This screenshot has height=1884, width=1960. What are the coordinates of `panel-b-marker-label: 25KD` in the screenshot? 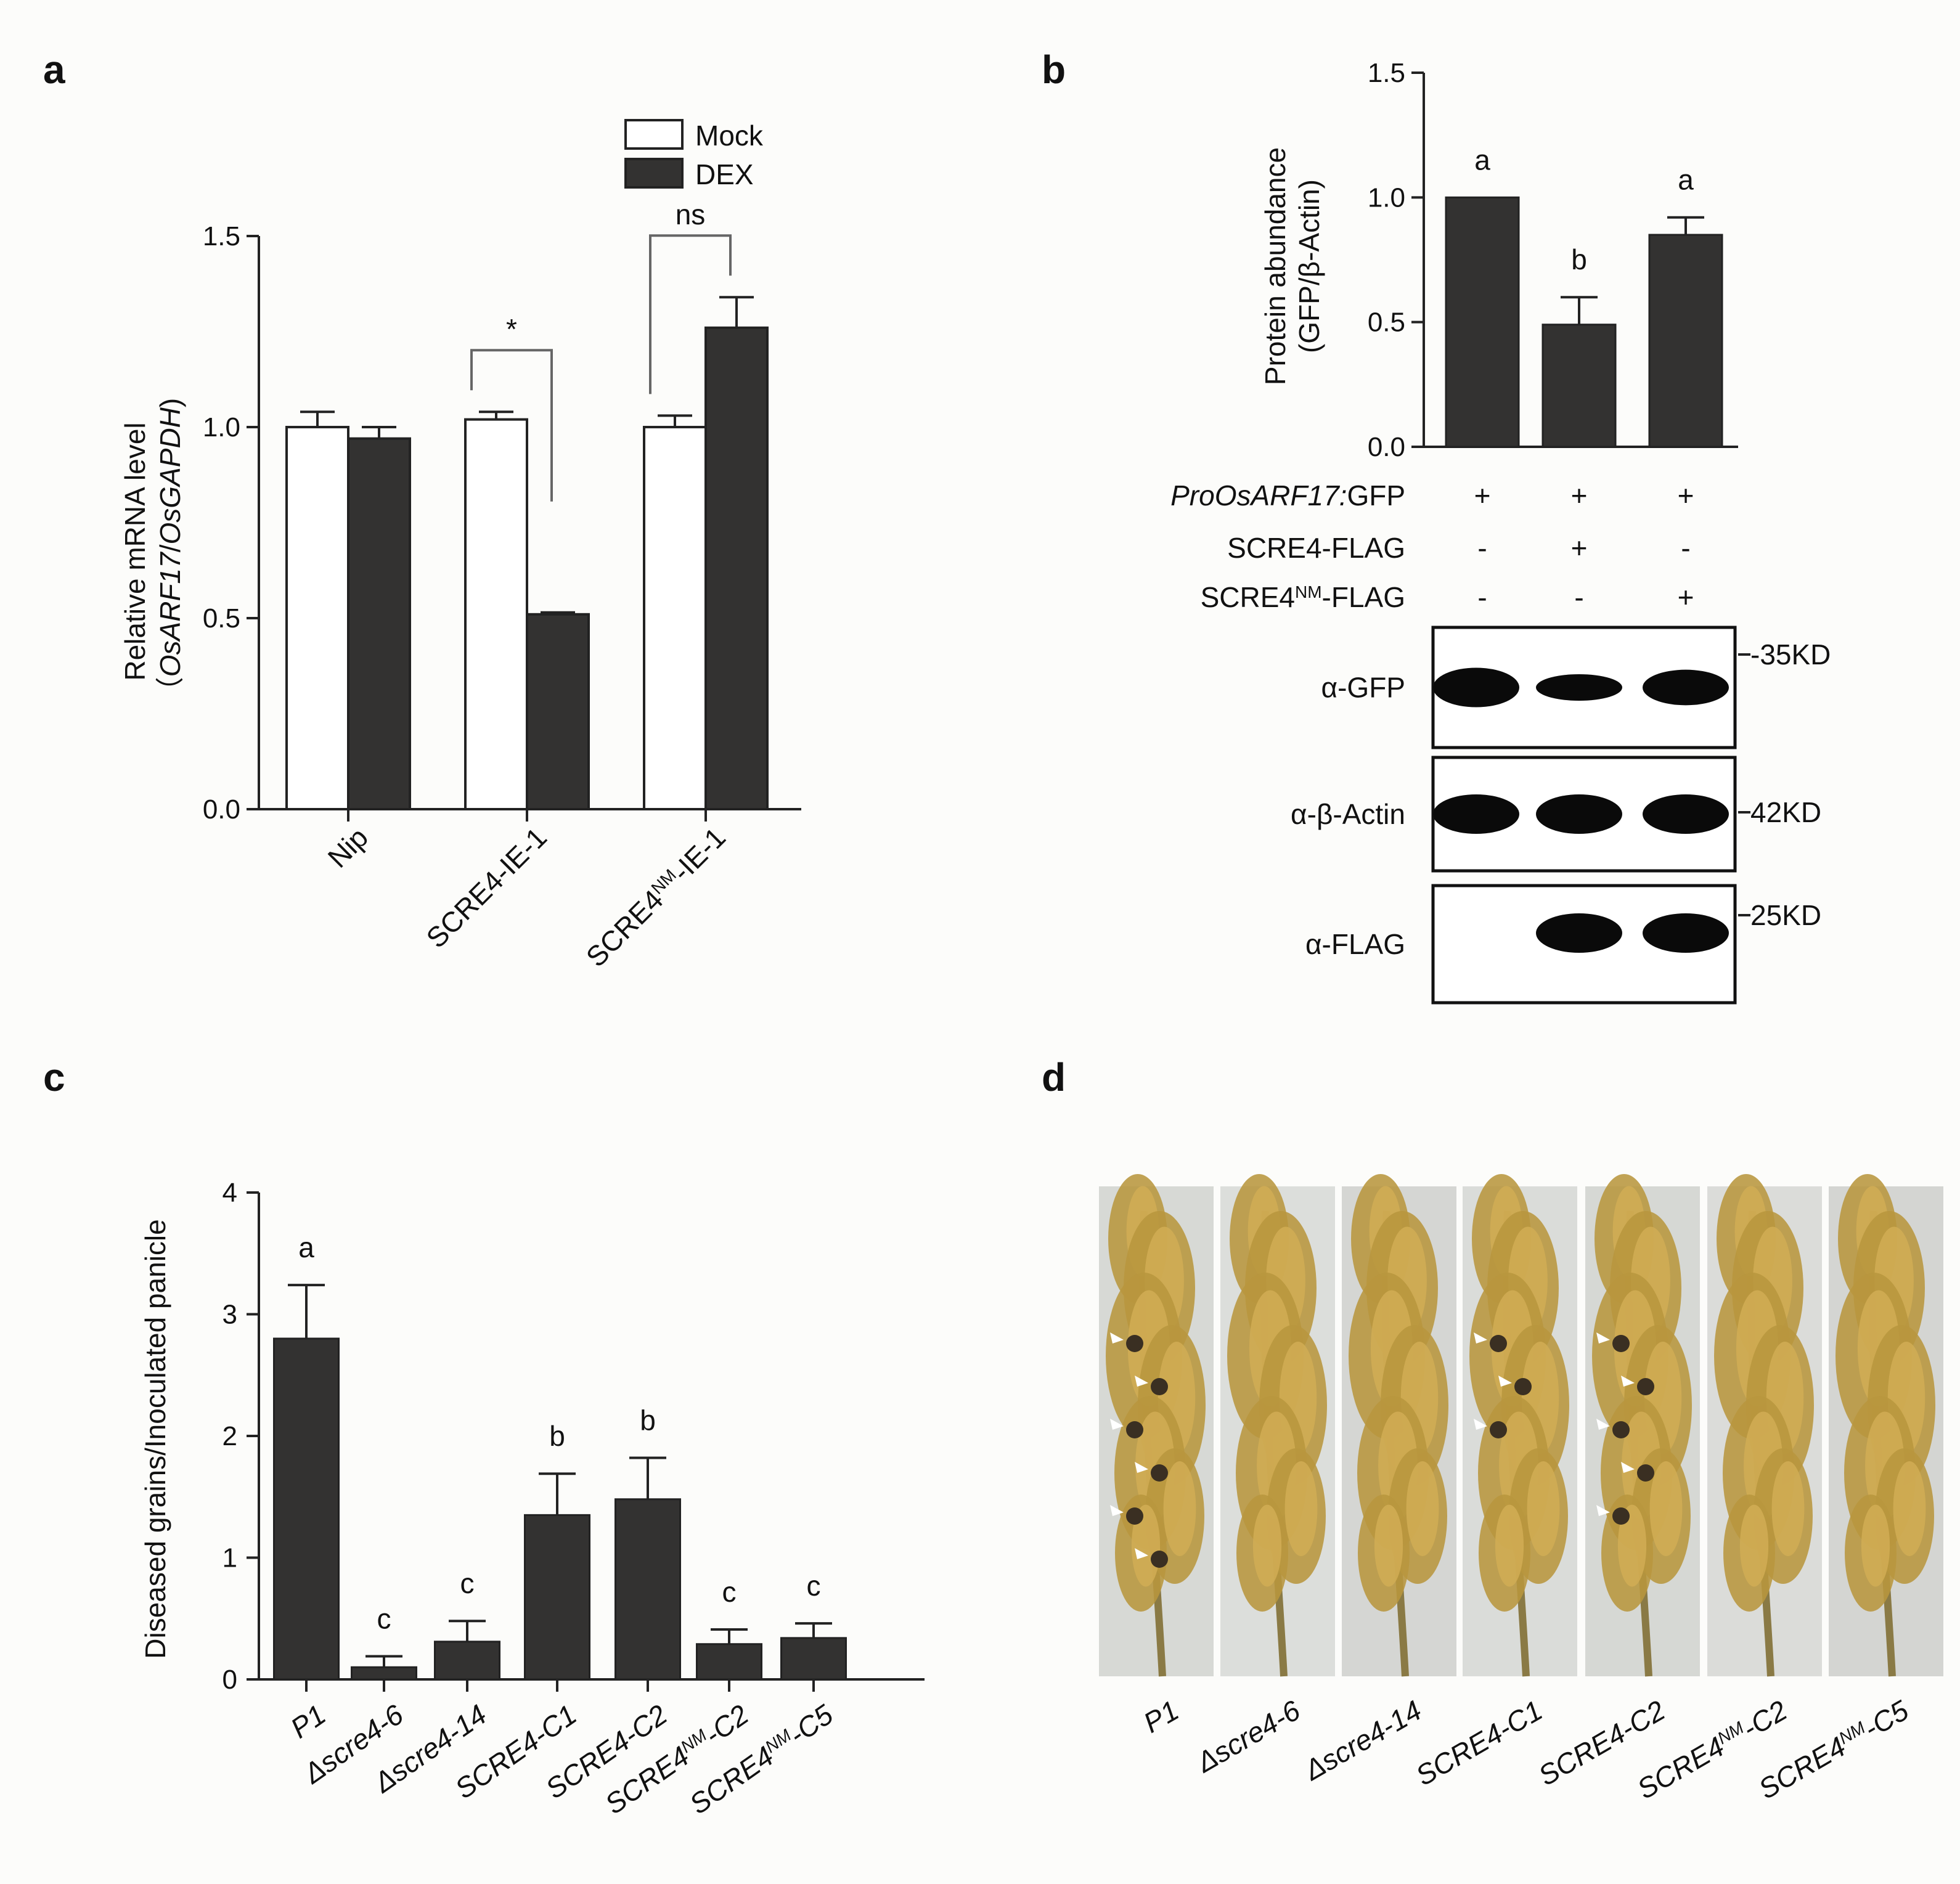 It's located at (1785, 915).